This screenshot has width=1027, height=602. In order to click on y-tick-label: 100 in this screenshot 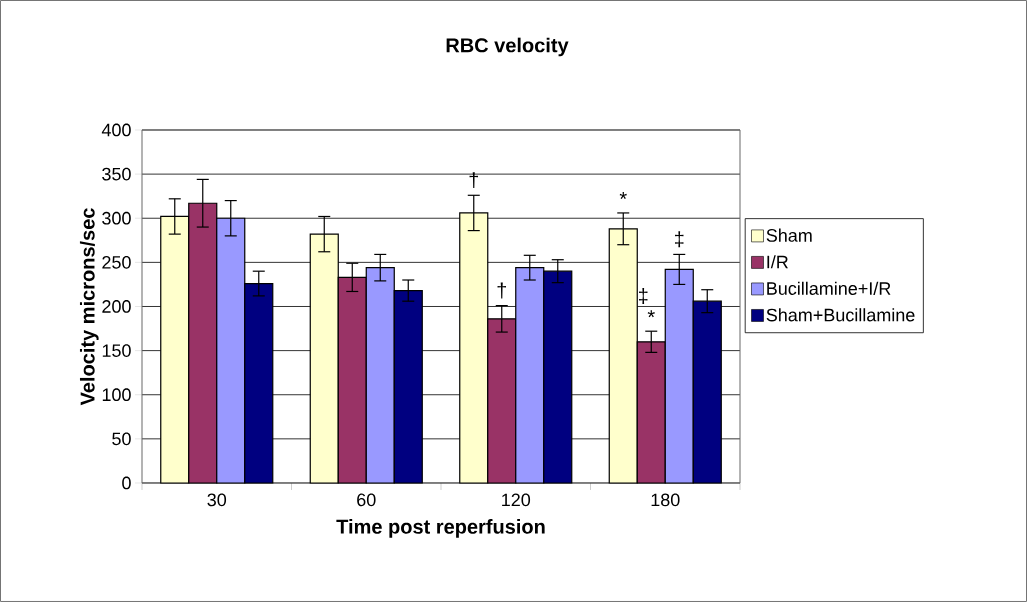, I will do `click(116, 395)`.